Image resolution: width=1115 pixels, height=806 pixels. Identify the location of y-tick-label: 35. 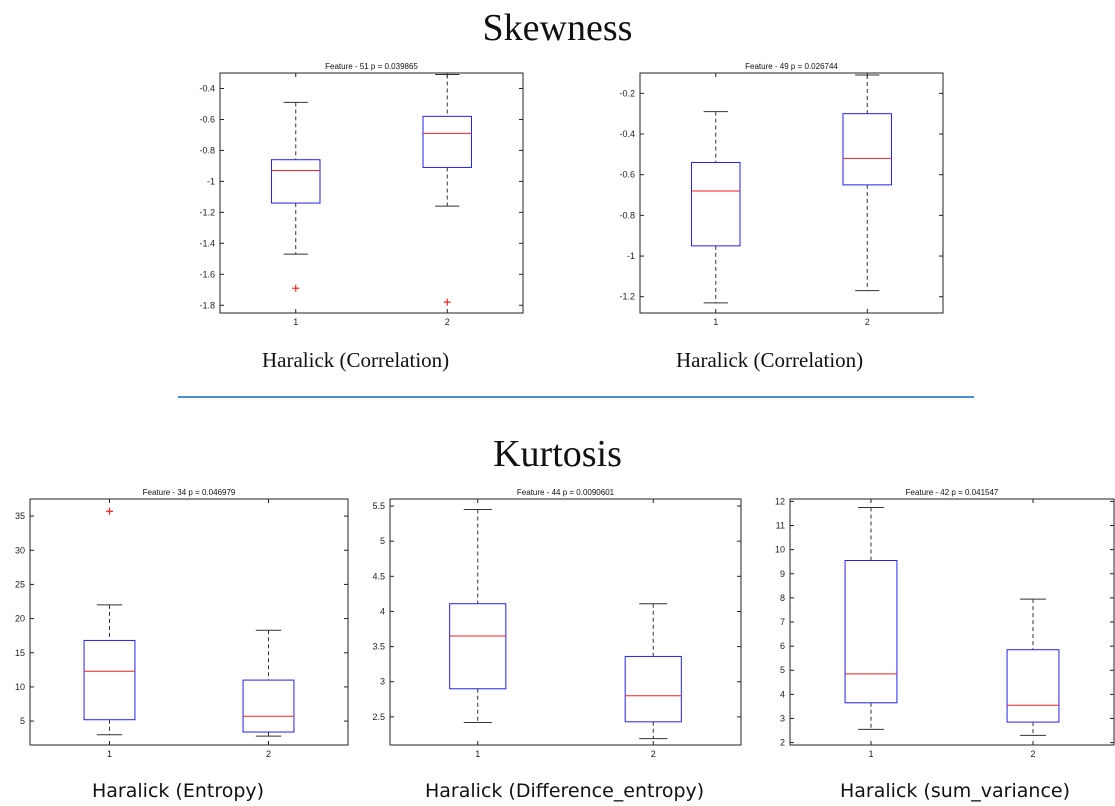
(20, 516).